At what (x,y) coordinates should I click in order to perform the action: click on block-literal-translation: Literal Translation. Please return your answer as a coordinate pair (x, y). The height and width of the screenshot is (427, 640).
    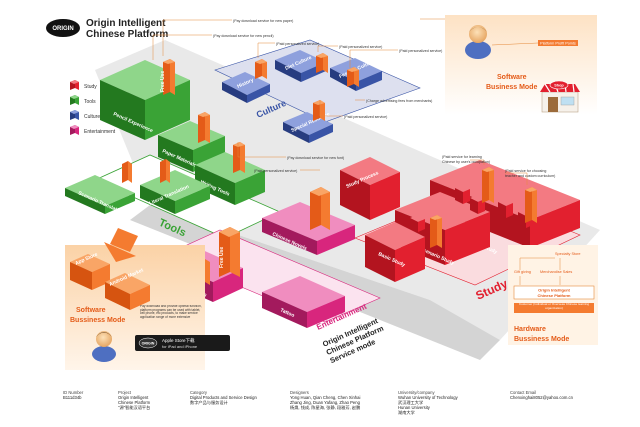
    Looking at the image, I should click on (175, 192).